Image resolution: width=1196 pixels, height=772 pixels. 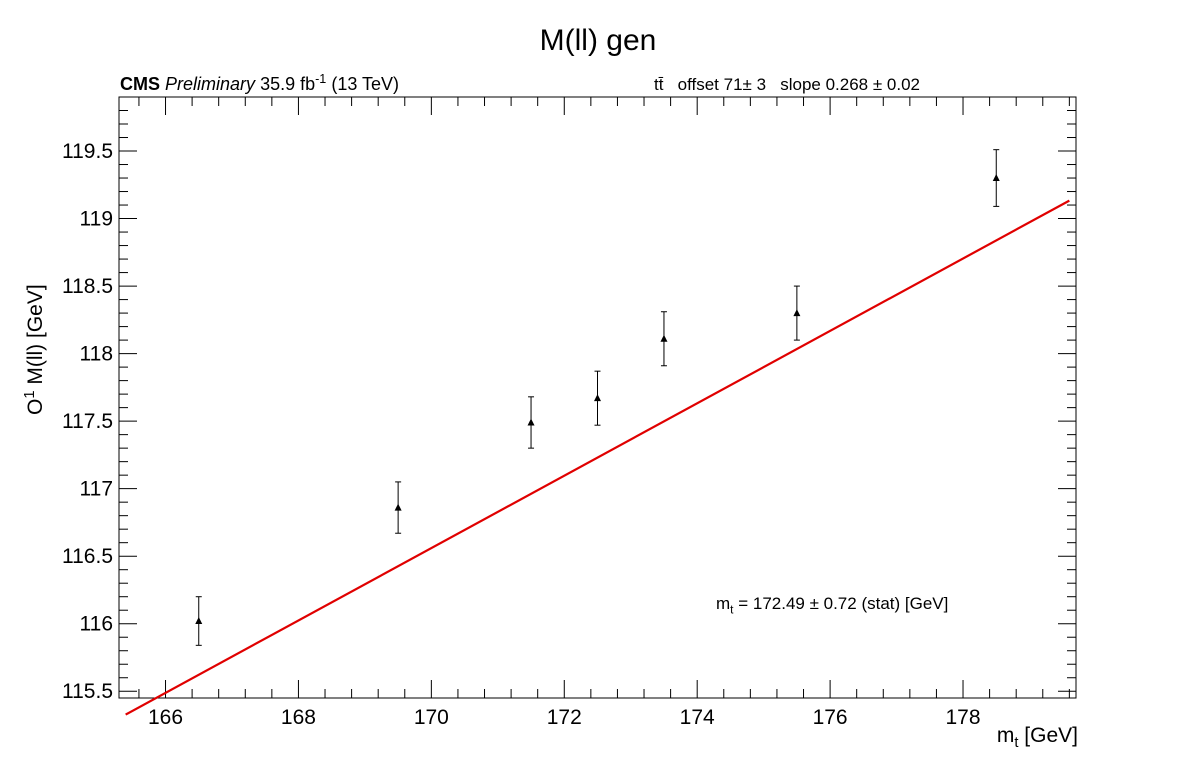 I want to click on y-tick-label: 119, so click(x=96, y=219).